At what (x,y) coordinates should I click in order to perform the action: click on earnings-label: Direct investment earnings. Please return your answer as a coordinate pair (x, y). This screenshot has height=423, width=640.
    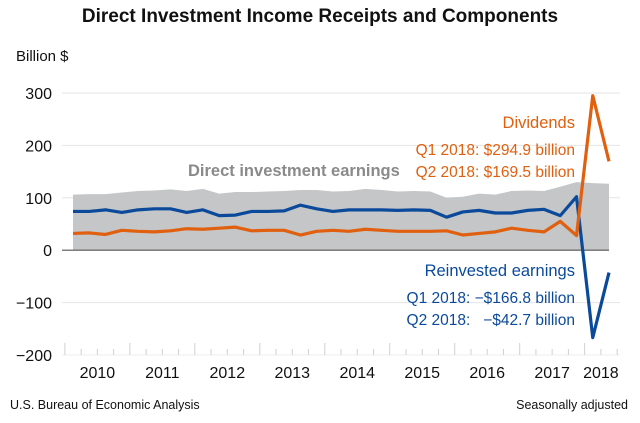
    Looking at the image, I should click on (294, 171).